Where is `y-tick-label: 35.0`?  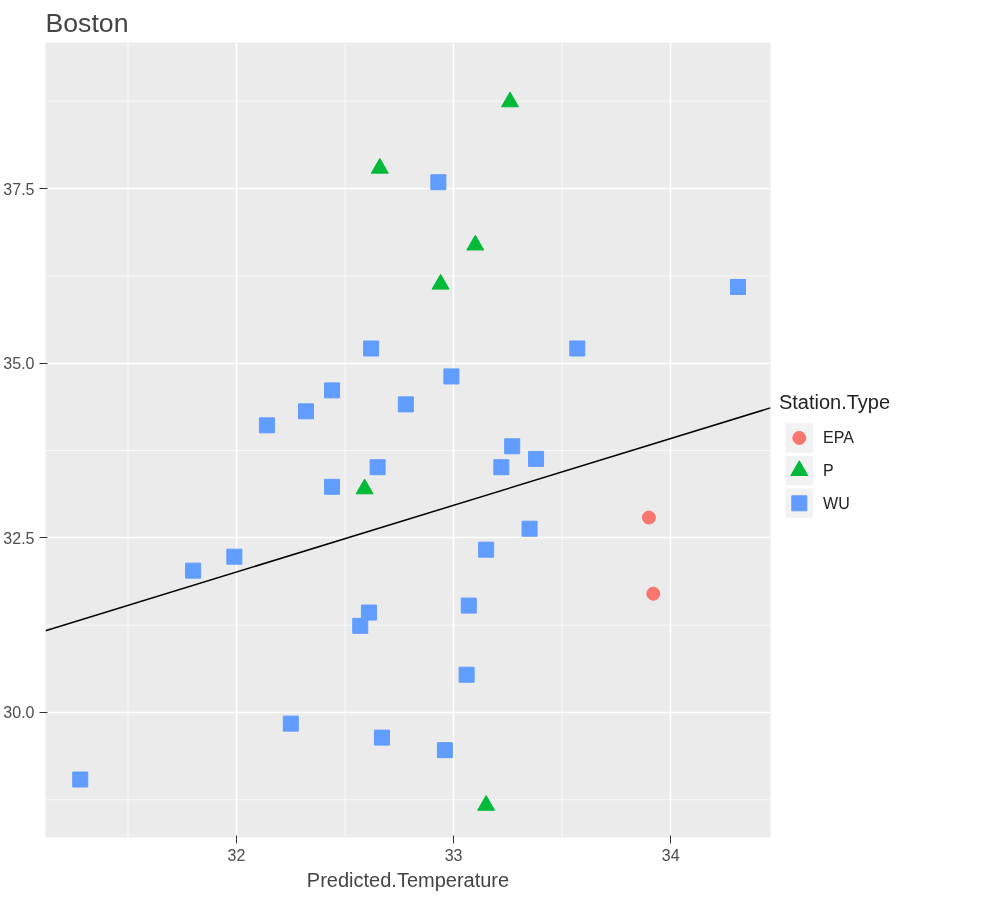 y-tick-label: 35.0 is located at coordinates (19, 364).